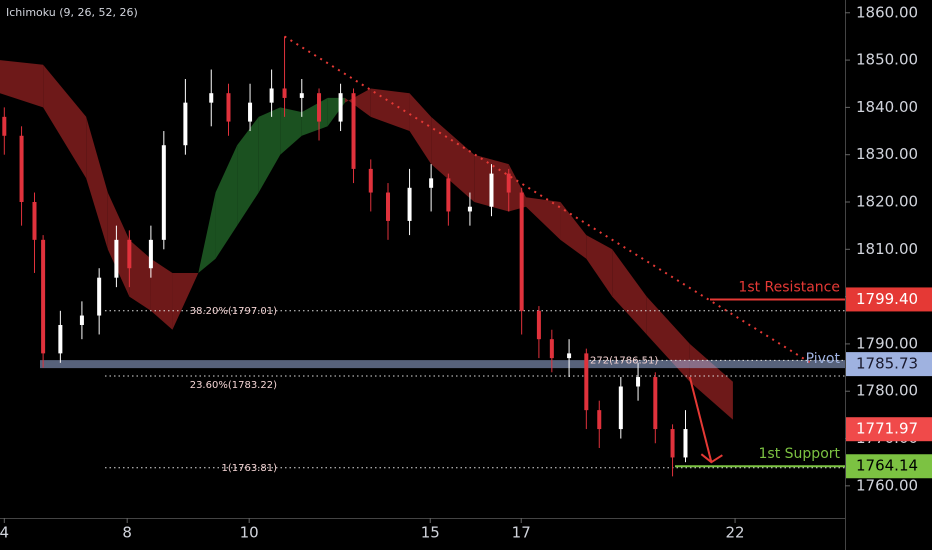  Describe the element at coordinates (127, 533) in the screenshot. I see `x-tick-label: 8` at that location.